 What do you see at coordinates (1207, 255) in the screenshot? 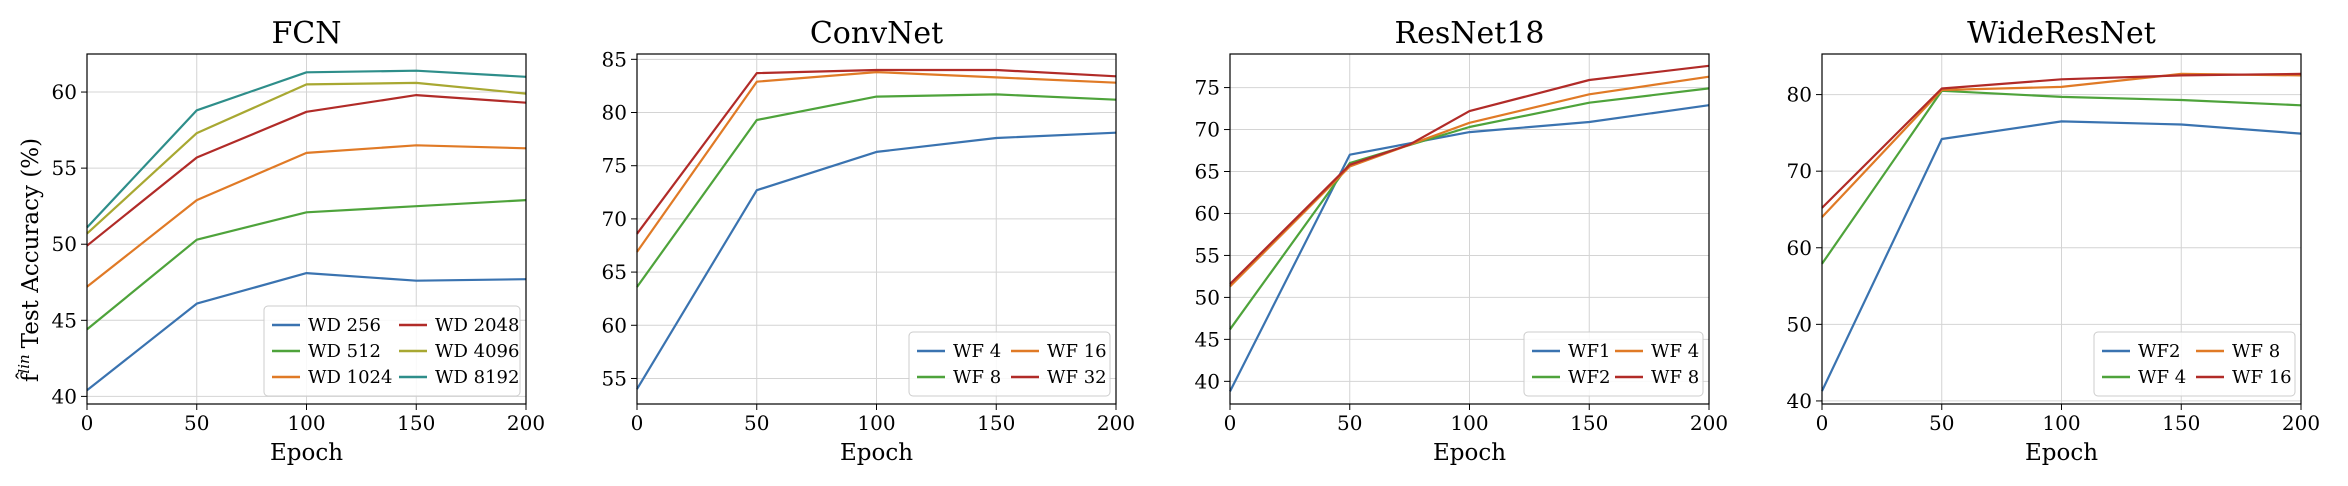
I see `y-tick-label: 55` at bounding box center [1207, 255].